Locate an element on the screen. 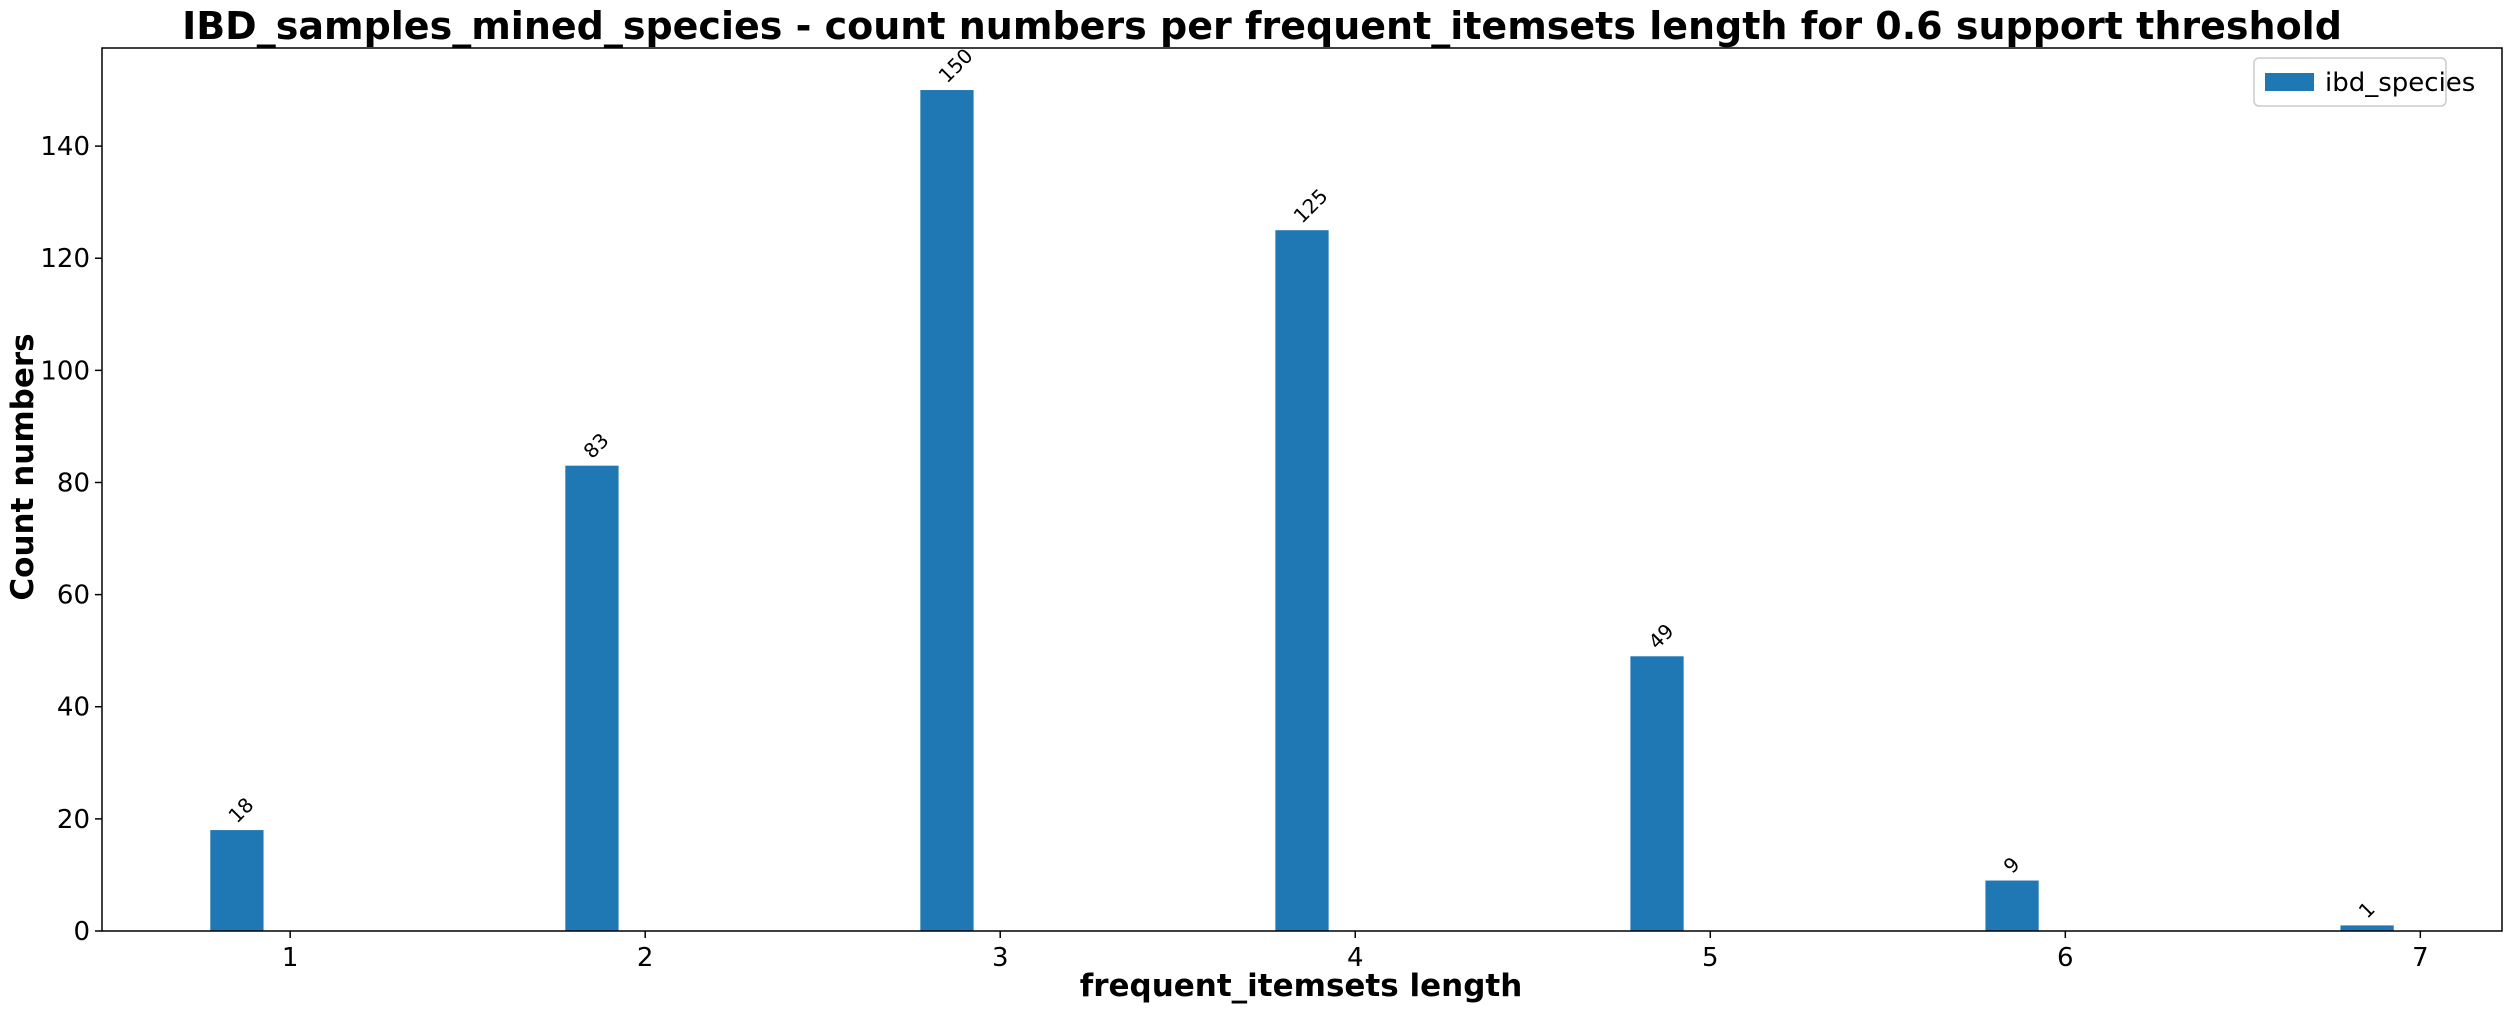 This screenshot has height=1011, width=2511. y-tick-label-100: 100 is located at coordinates (65, 371).